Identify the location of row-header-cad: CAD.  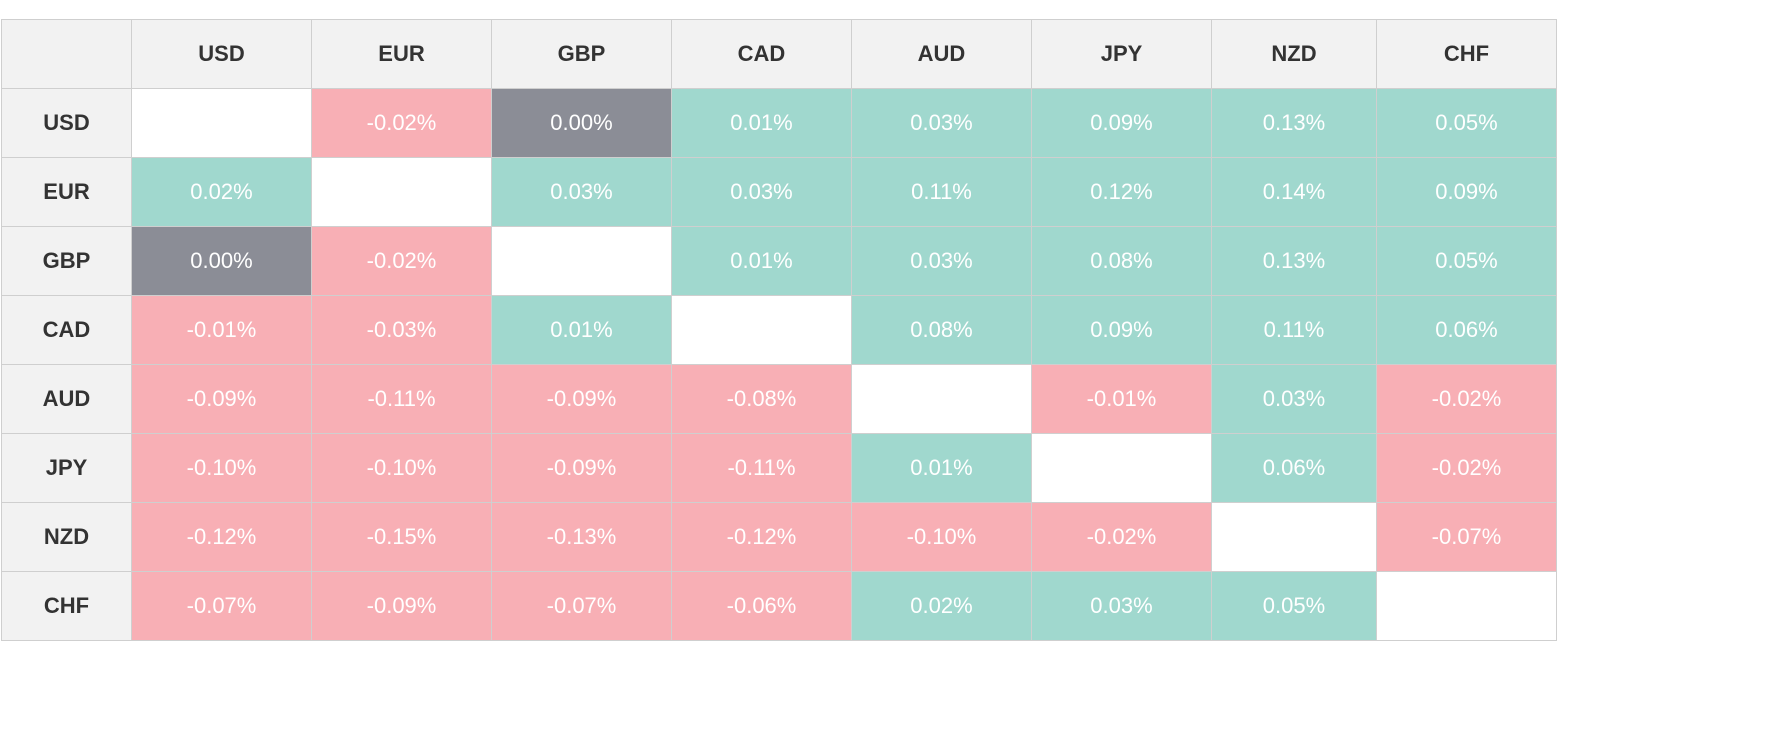
(66, 330).